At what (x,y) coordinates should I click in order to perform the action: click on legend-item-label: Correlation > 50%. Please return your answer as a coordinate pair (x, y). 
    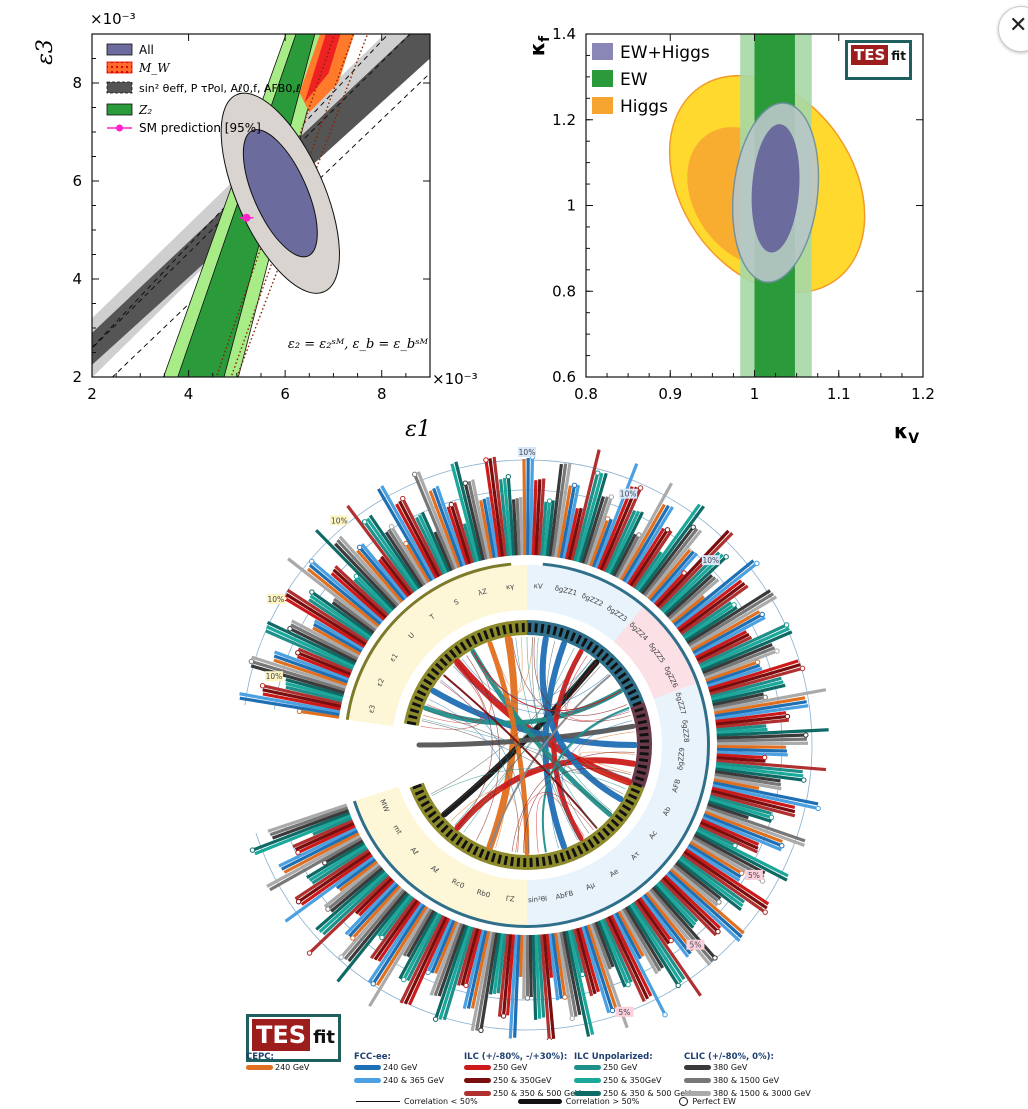
    Looking at the image, I should click on (602, 1101).